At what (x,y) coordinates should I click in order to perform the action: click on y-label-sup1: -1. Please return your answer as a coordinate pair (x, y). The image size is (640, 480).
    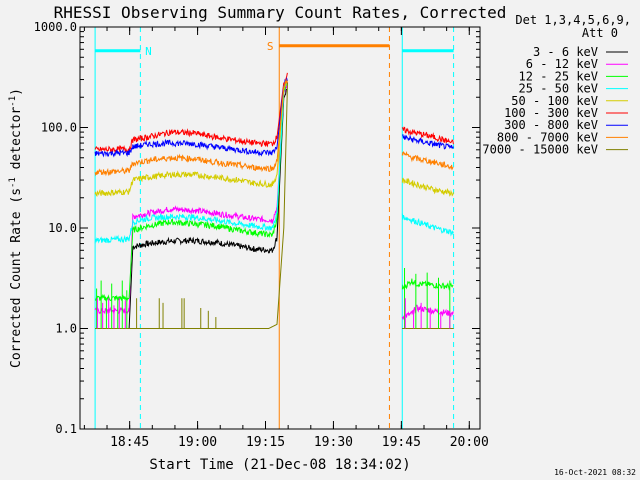
    Looking at the image, I should click on (13, 182).